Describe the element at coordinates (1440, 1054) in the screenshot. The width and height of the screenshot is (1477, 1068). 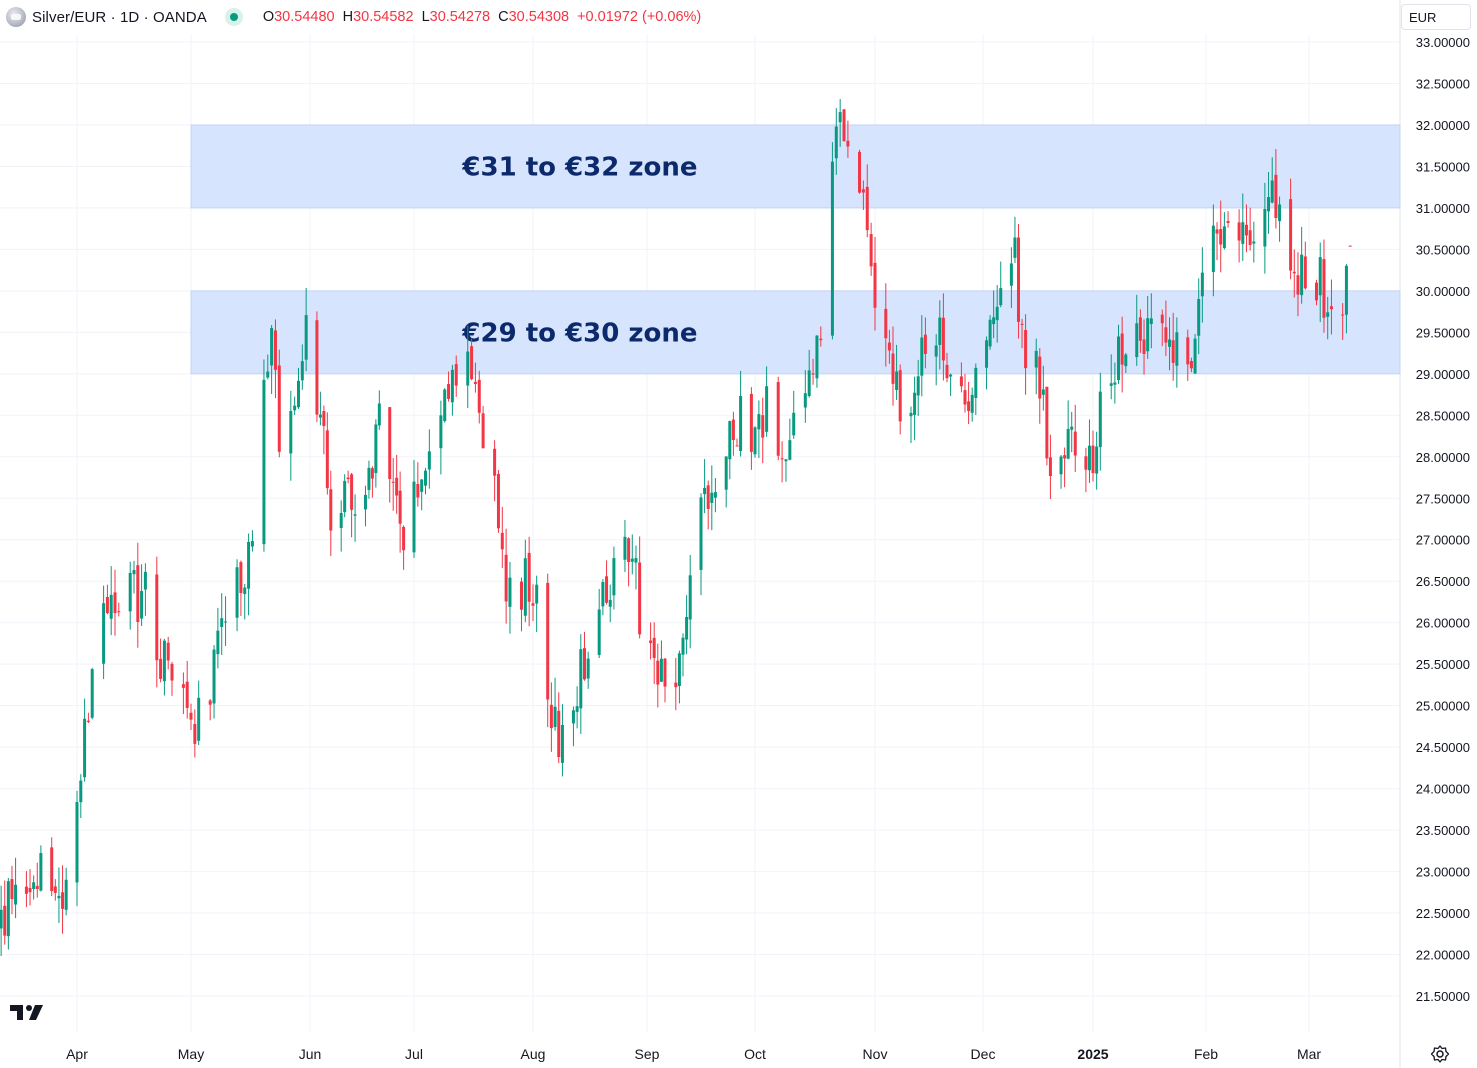
I see `gear-icon` at that location.